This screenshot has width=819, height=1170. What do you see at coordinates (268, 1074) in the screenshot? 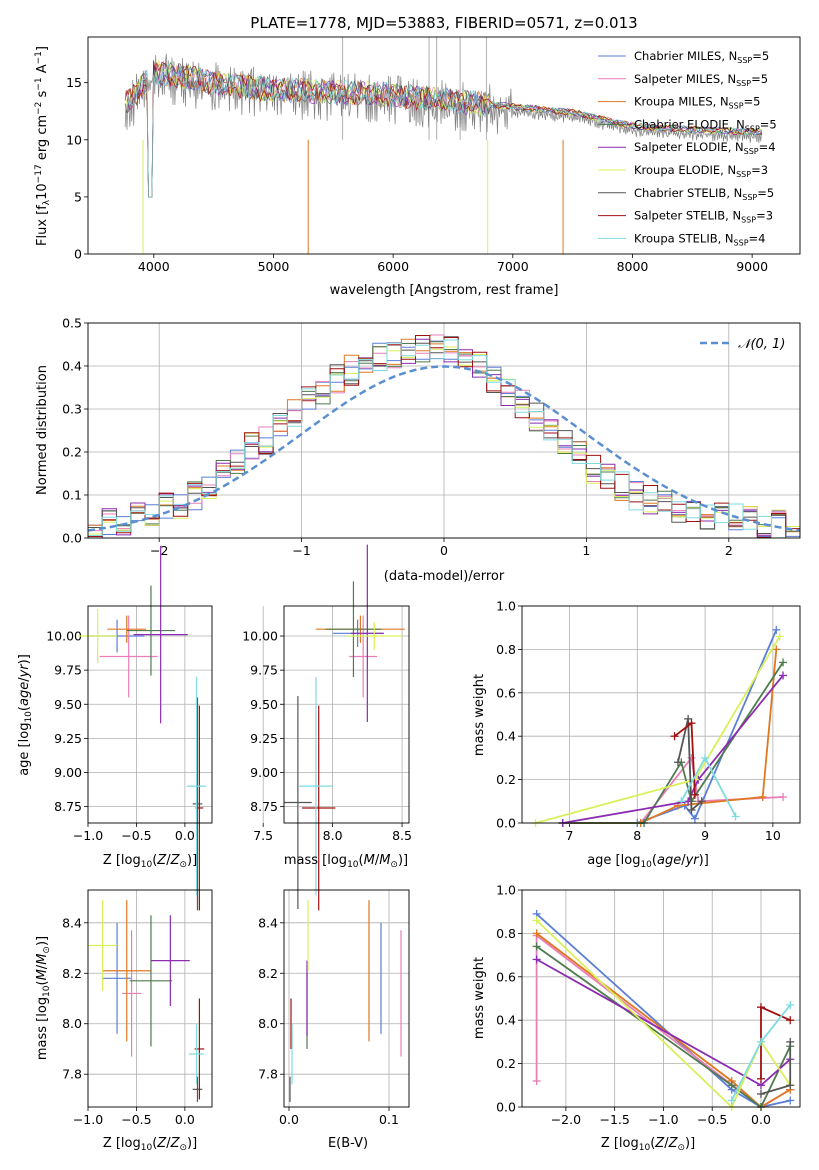
I see `mass-vs-ebv-ytick-label: 7.8` at bounding box center [268, 1074].